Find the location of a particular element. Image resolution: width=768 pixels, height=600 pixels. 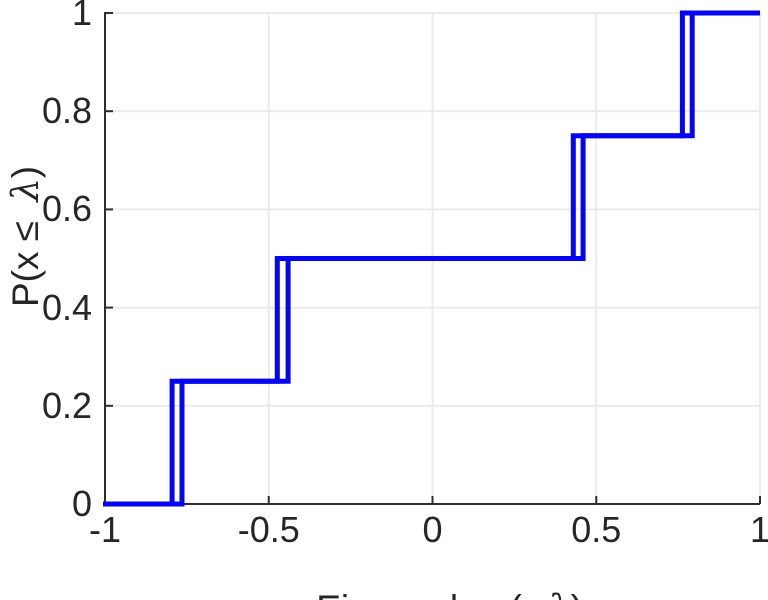

x-axis-label-text: Eigenvalue ( is located at coordinates (424, 594).